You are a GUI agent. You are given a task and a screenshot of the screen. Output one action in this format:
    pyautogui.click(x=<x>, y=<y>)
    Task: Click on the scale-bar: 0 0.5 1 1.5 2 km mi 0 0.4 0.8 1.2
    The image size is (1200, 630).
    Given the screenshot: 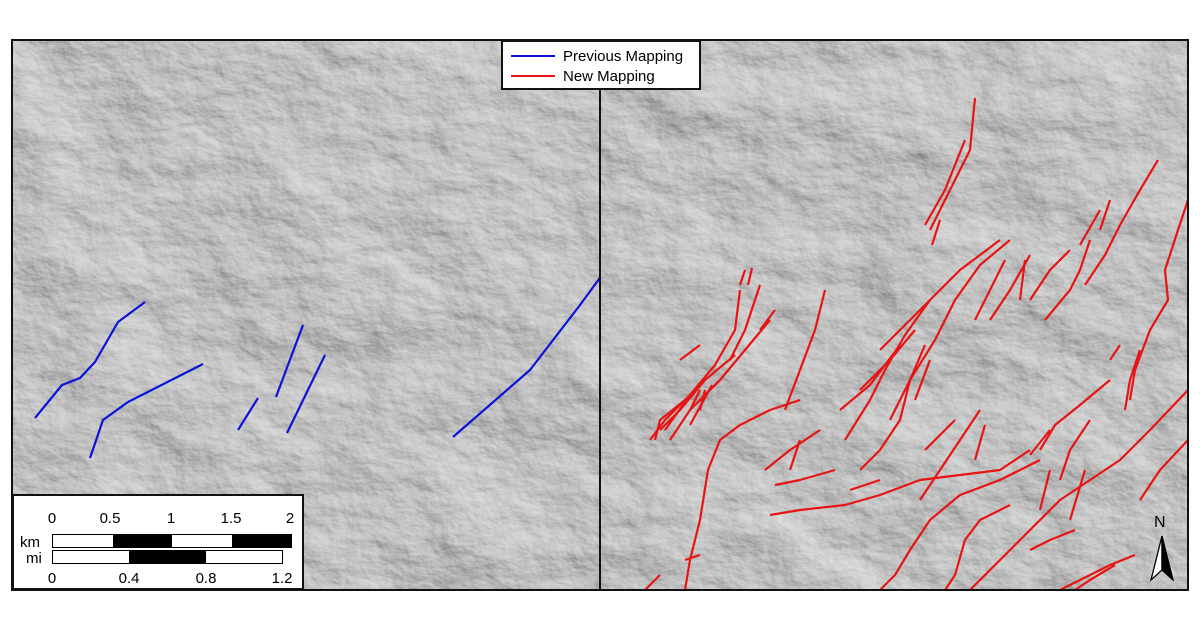 What is the action you would take?
    pyautogui.click(x=158, y=542)
    